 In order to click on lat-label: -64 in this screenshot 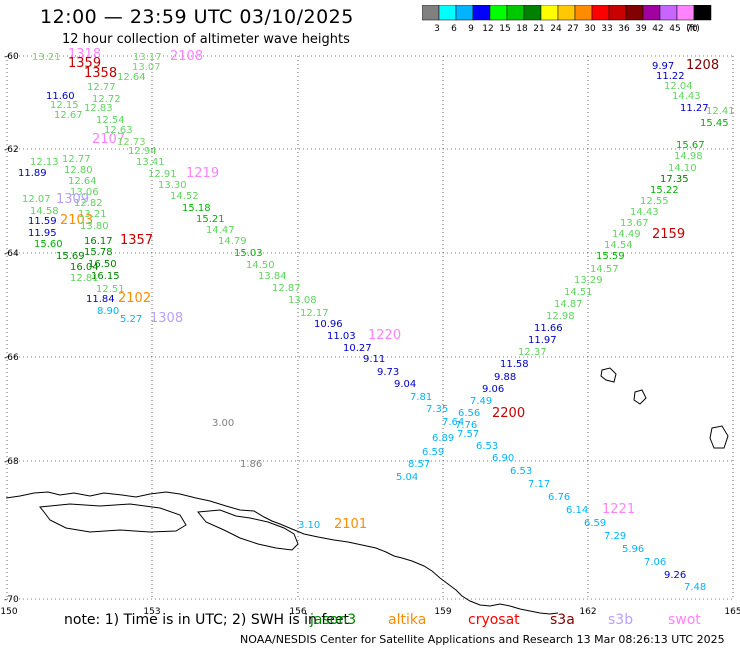, I will do `click(11, 254)`.